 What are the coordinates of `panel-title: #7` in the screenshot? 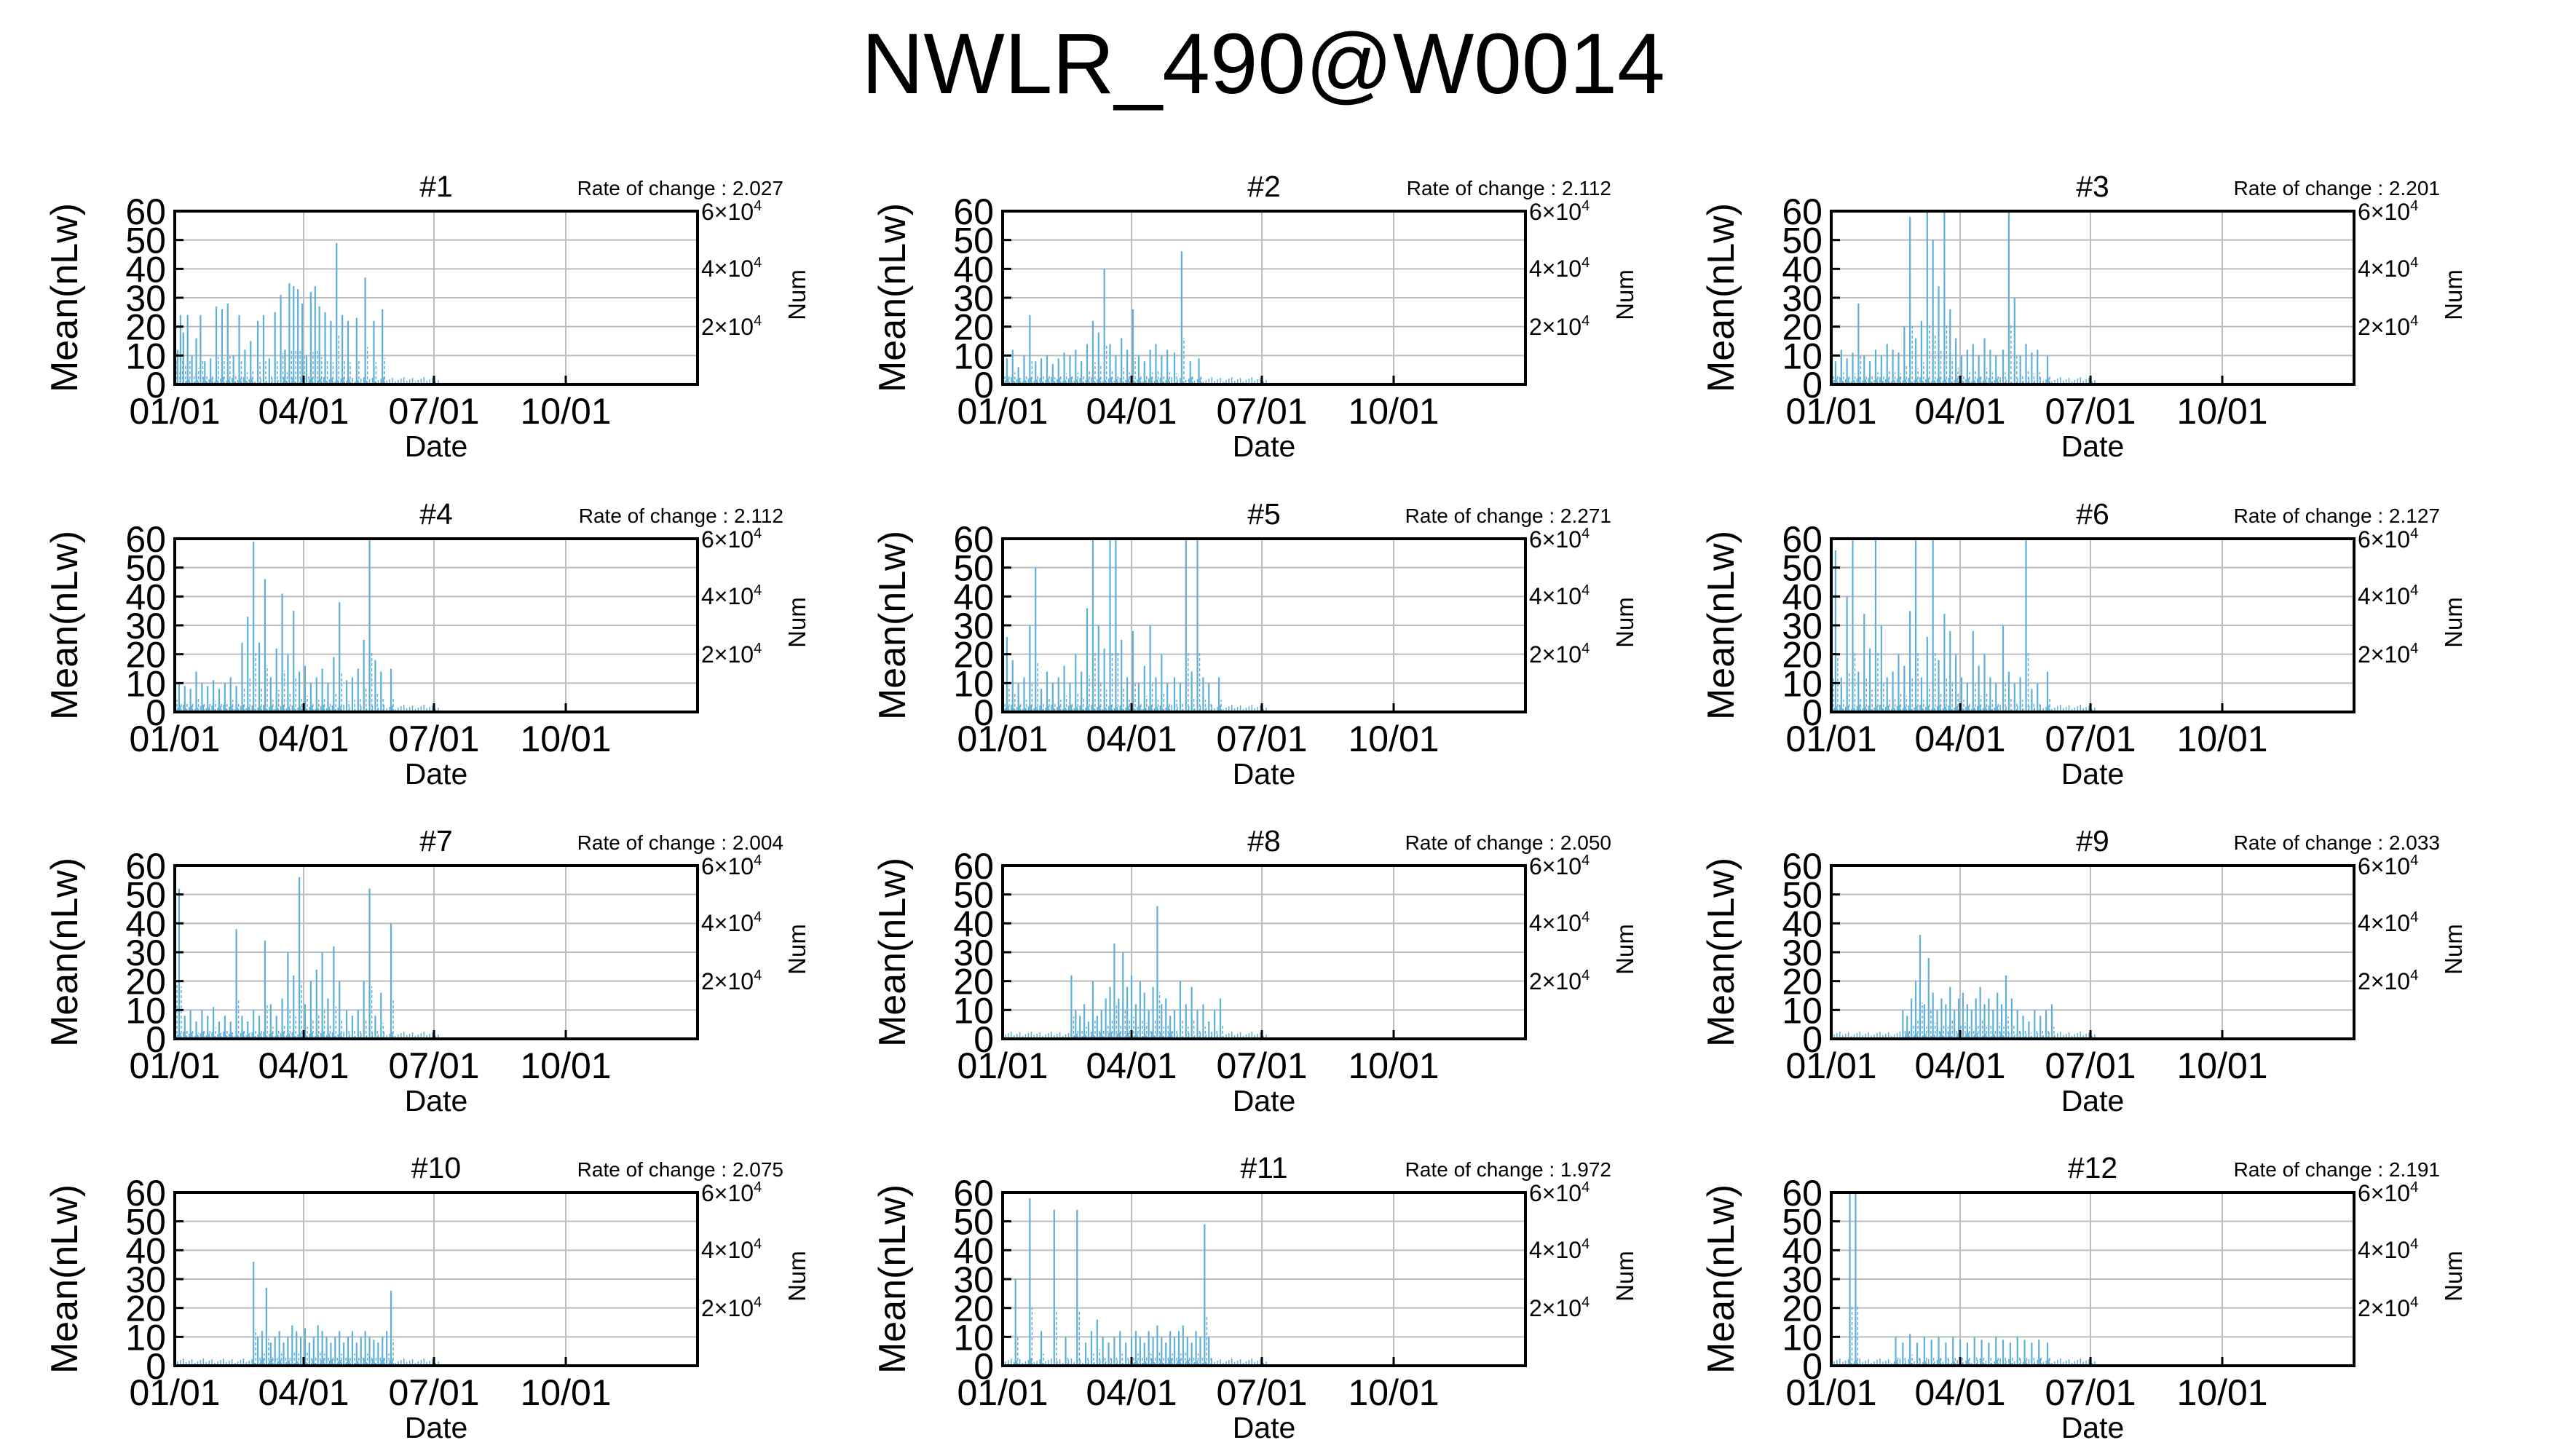 It's located at (436, 841).